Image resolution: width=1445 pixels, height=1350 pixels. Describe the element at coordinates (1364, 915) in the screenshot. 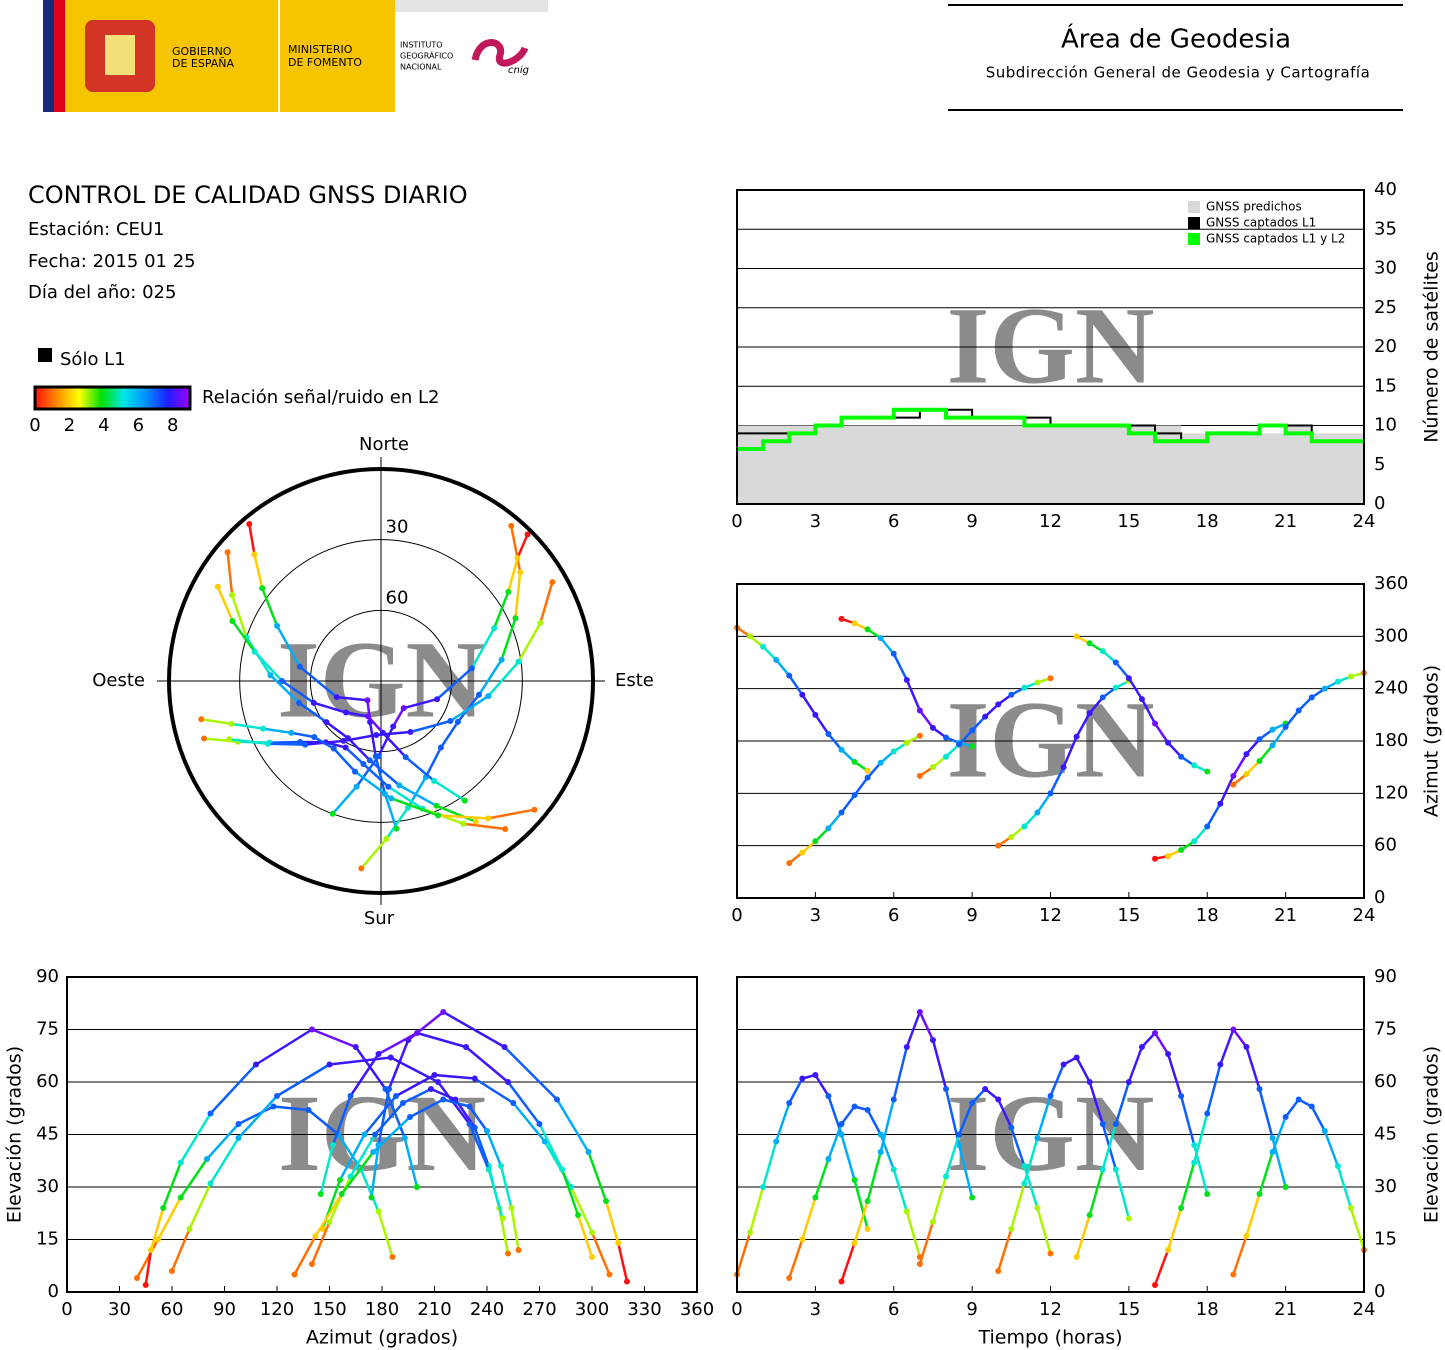

I see `x-tick-label: 24` at that location.